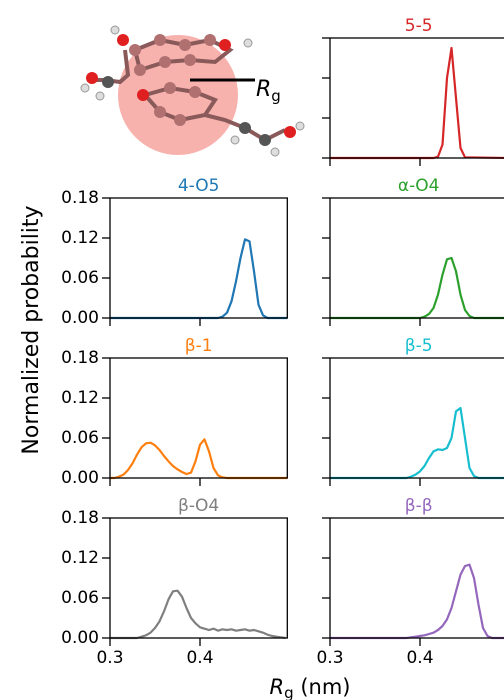 The height and width of the screenshot is (700, 504). What do you see at coordinates (199, 186) in the screenshot?
I see `panel-title: 4-O5` at bounding box center [199, 186].